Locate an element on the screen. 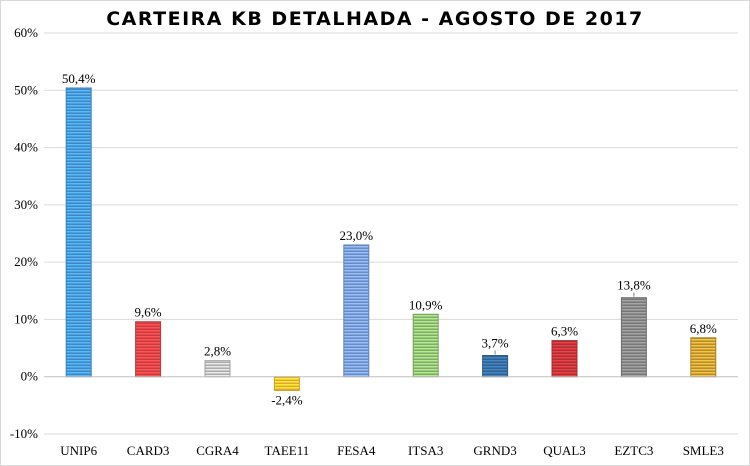  y-tick-label: 30% is located at coordinates (26, 204).